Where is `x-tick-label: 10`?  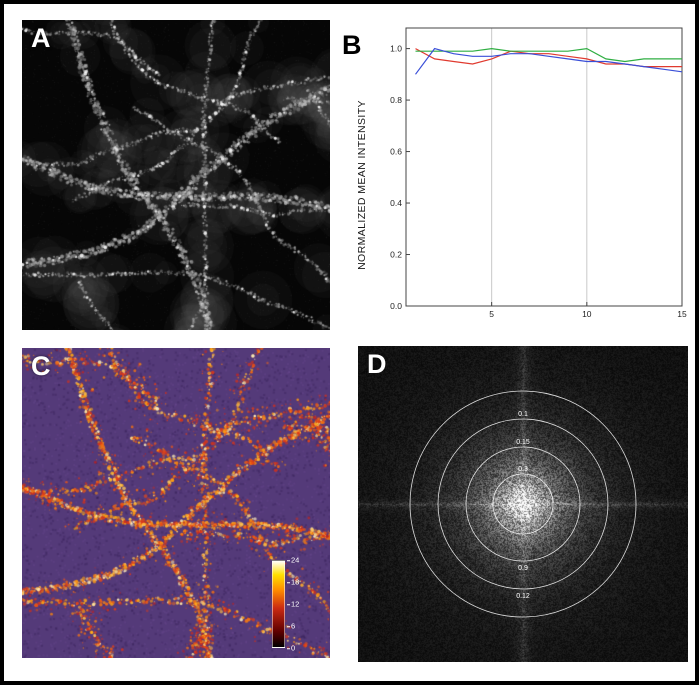
x-tick-label: 10 is located at coordinates (587, 314).